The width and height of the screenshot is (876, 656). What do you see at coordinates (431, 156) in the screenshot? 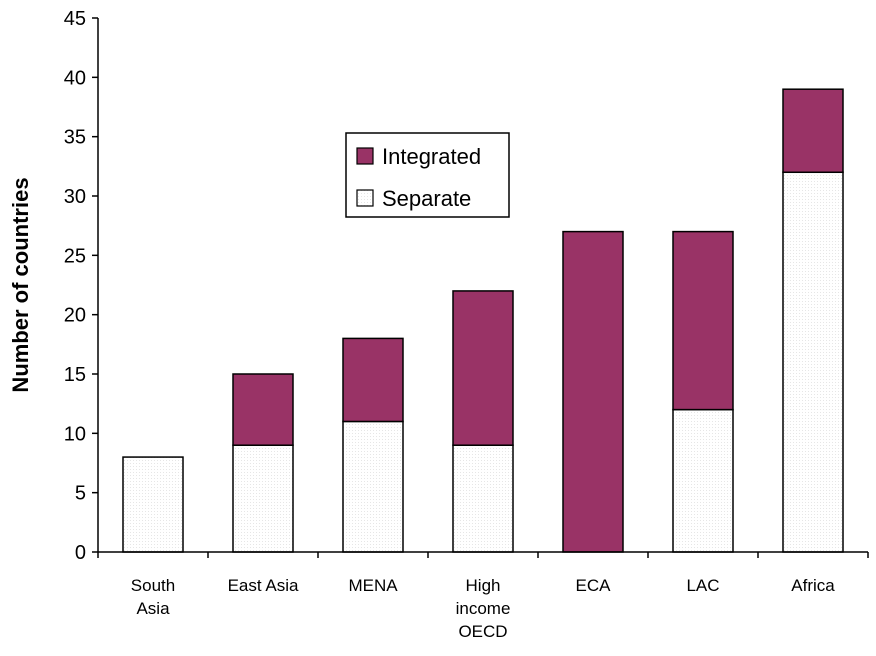
I see `legend-label-integrated: Integrated` at bounding box center [431, 156].